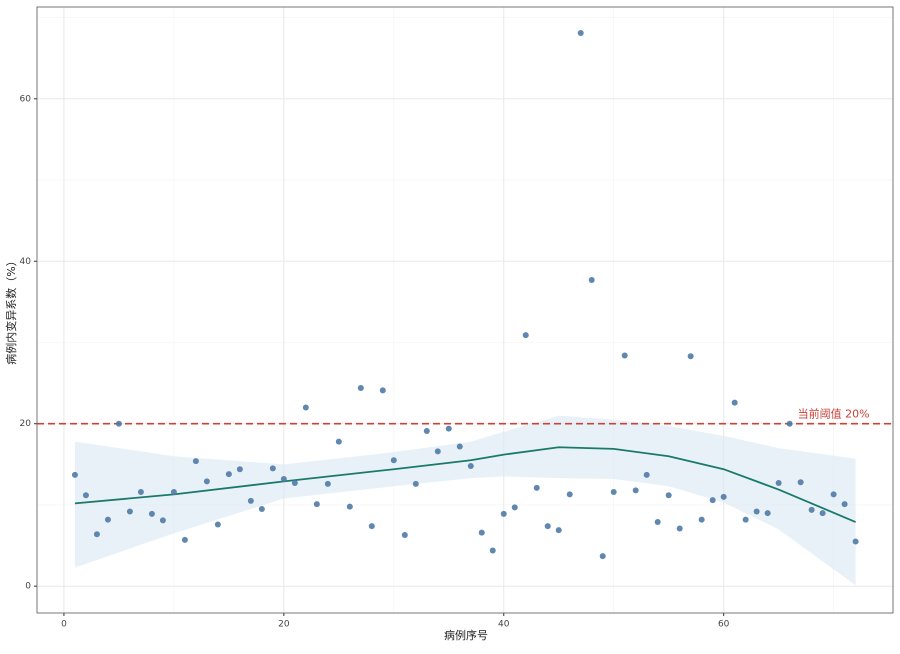 The height and width of the screenshot is (654, 900). Describe the element at coordinates (465, 484) in the screenshot. I see `smooth-line` at that location.